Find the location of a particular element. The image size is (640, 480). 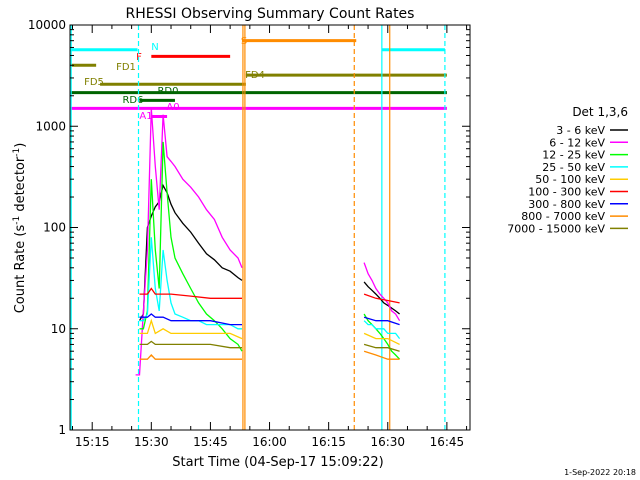

flag-label: N is located at coordinates (154, 47).